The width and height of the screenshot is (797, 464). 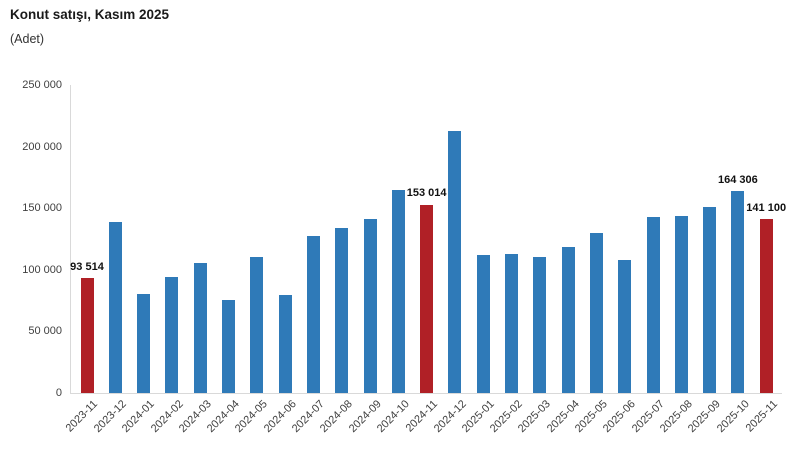 What do you see at coordinates (90, 14) in the screenshot?
I see `chart-title: Konut satışı, Kasım 2025` at bounding box center [90, 14].